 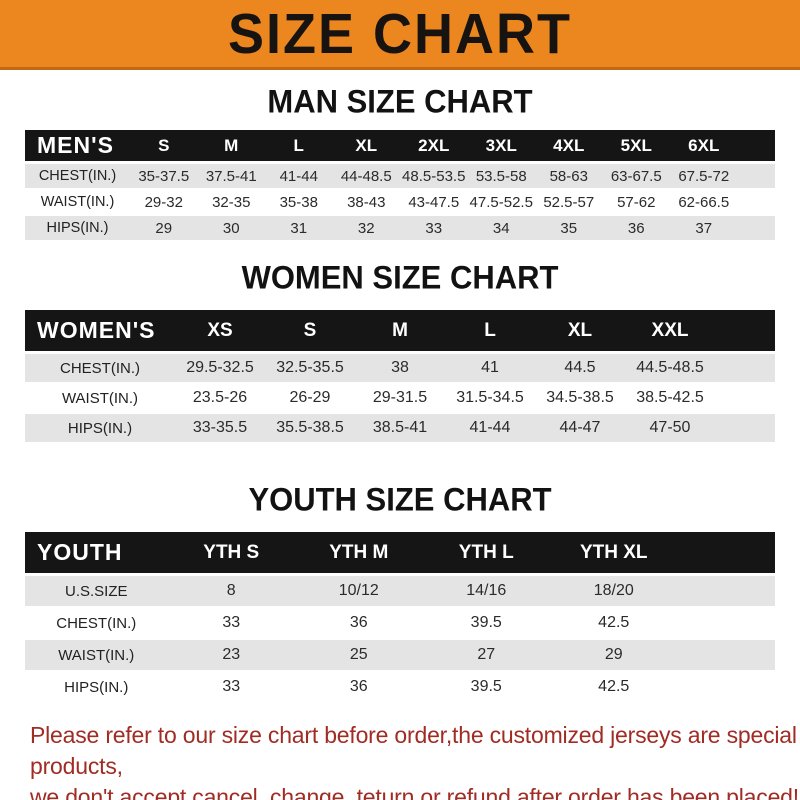 I want to click on size-value-cell: 35, so click(x=569, y=229).